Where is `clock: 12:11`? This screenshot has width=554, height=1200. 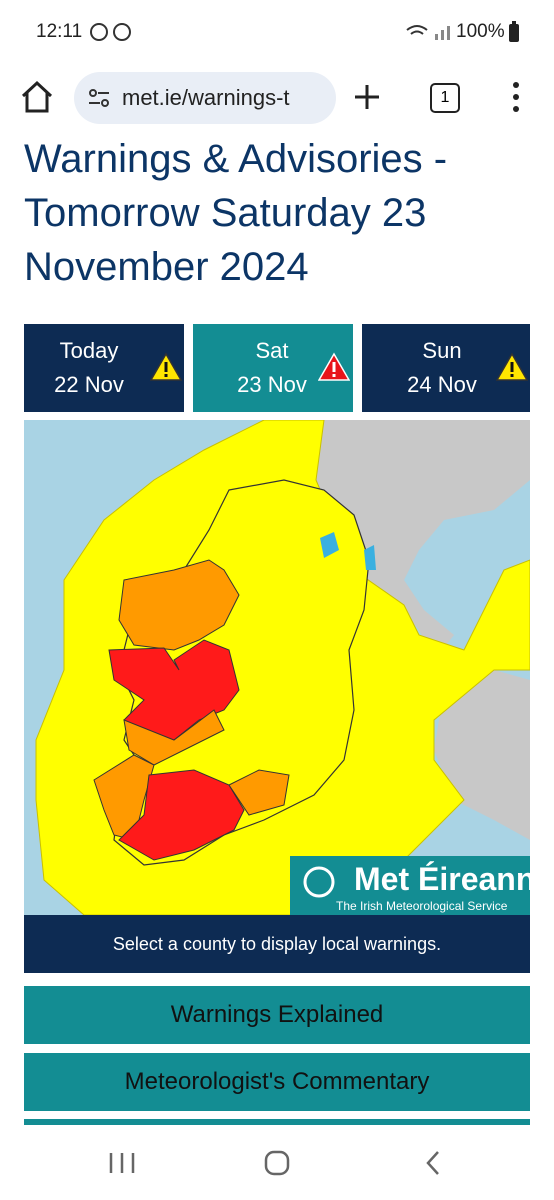 clock: 12:11 is located at coordinates (59, 31).